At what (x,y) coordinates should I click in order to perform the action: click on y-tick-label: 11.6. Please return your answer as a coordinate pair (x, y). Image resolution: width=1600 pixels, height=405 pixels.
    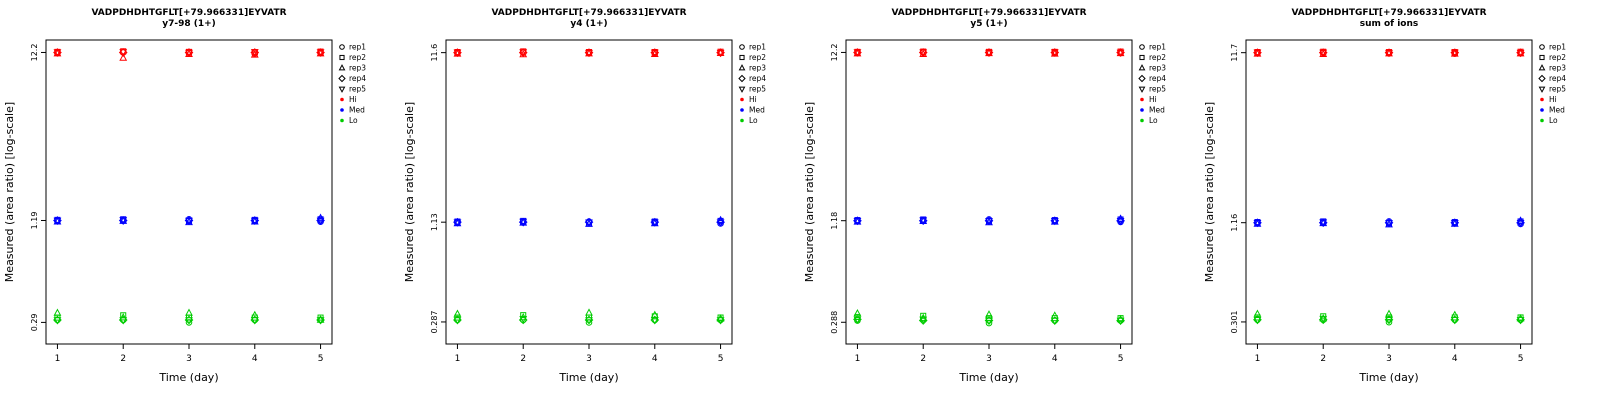
    Looking at the image, I should click on (434, 53).